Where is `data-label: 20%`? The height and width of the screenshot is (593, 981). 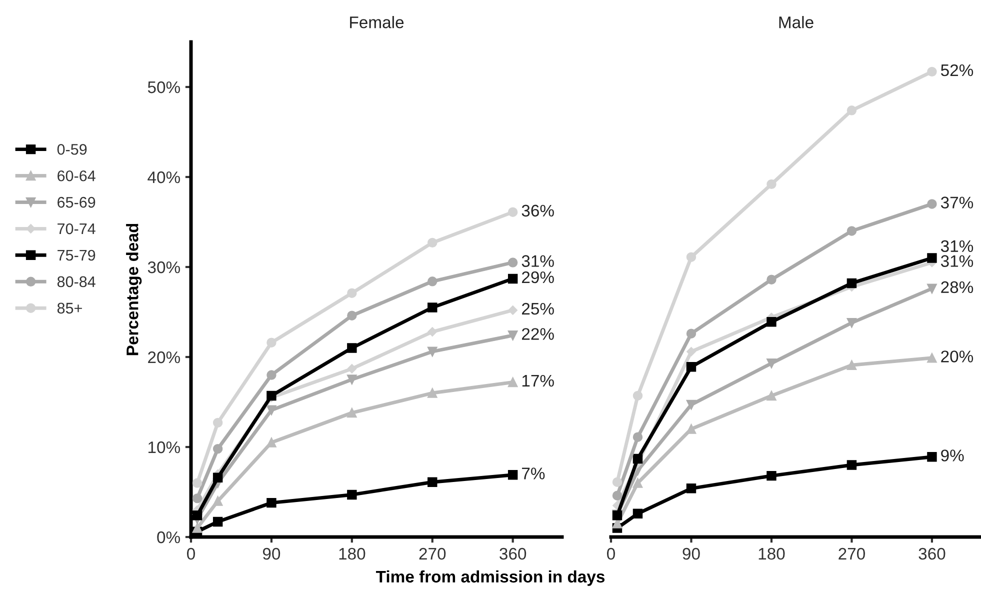 data-label: 20% is located at coordinates (957, 356).